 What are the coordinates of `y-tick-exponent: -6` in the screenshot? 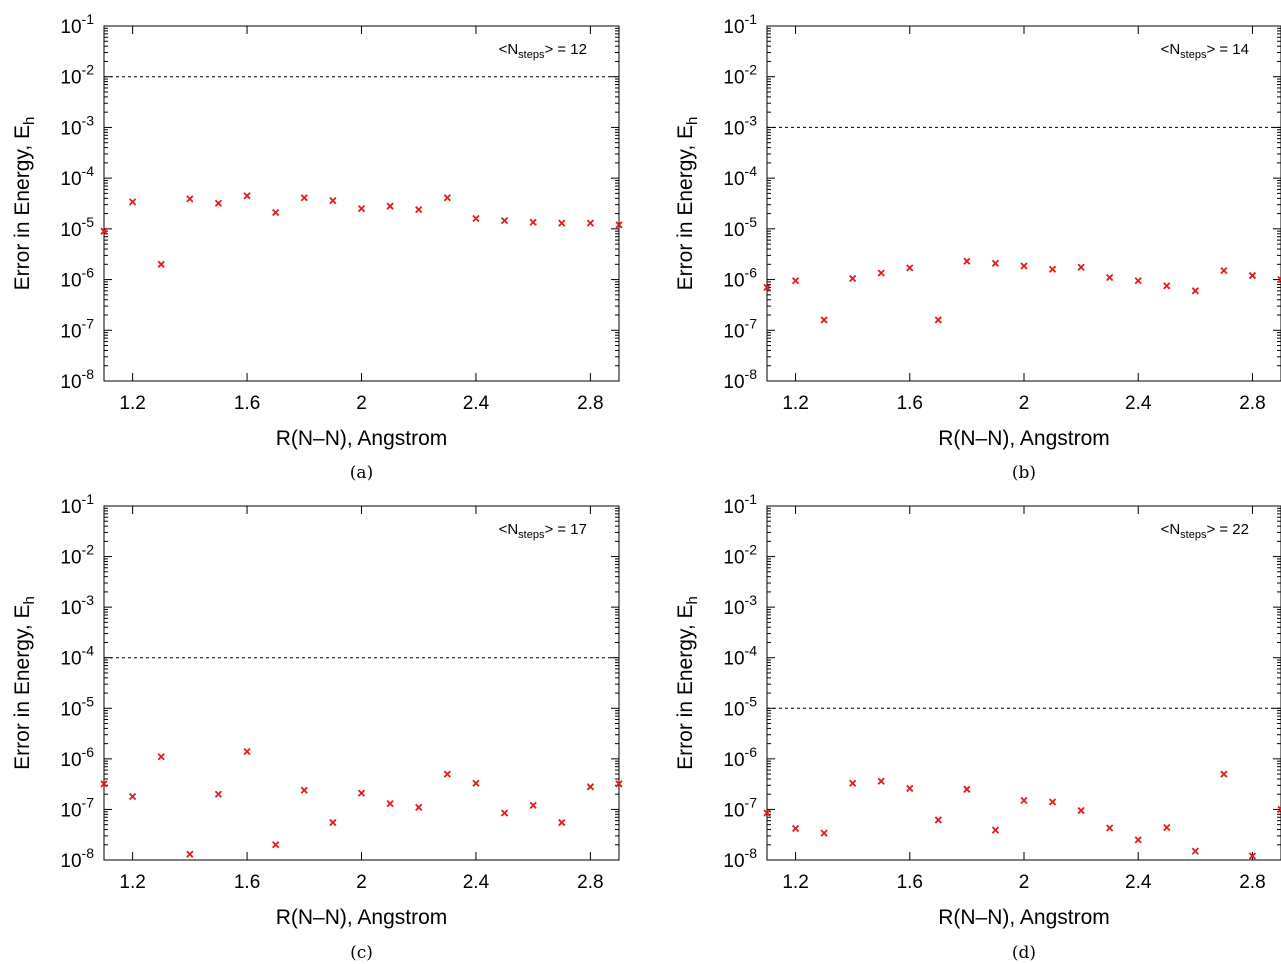 It's located at (88, 273).